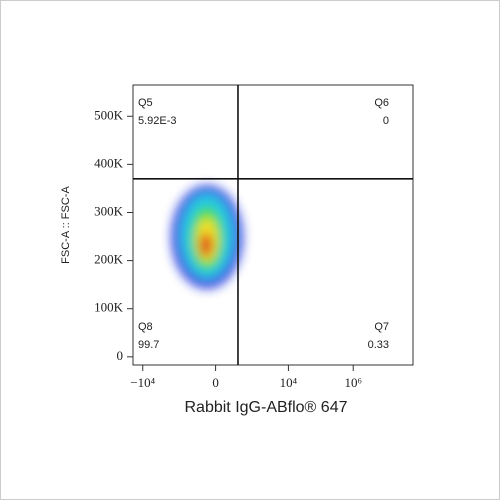  Describe the element at coordinates (353, 382) in the screenshot. I see `x-tick-label: 10⁶` at that location.